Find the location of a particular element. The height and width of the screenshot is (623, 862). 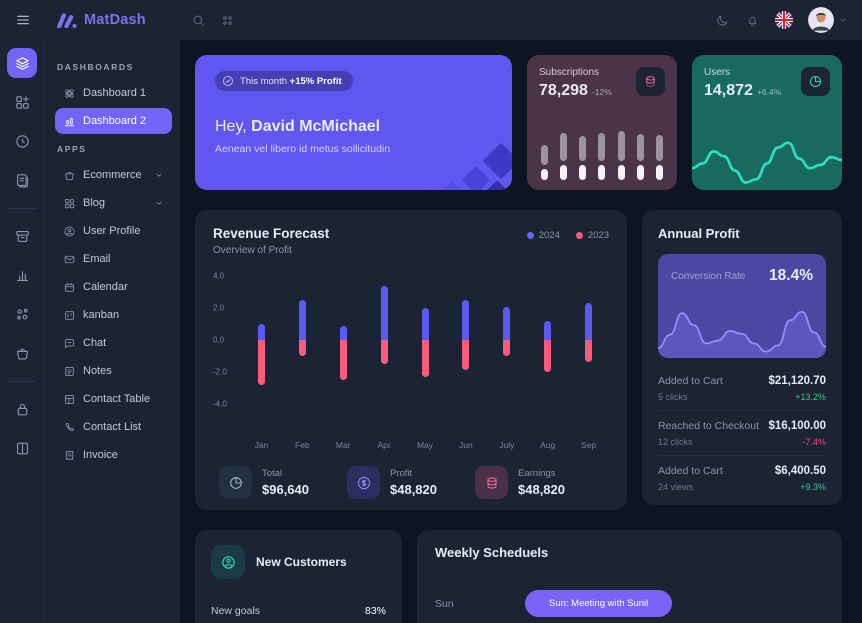

rail-pages-button is located at coordinates (22, 180).